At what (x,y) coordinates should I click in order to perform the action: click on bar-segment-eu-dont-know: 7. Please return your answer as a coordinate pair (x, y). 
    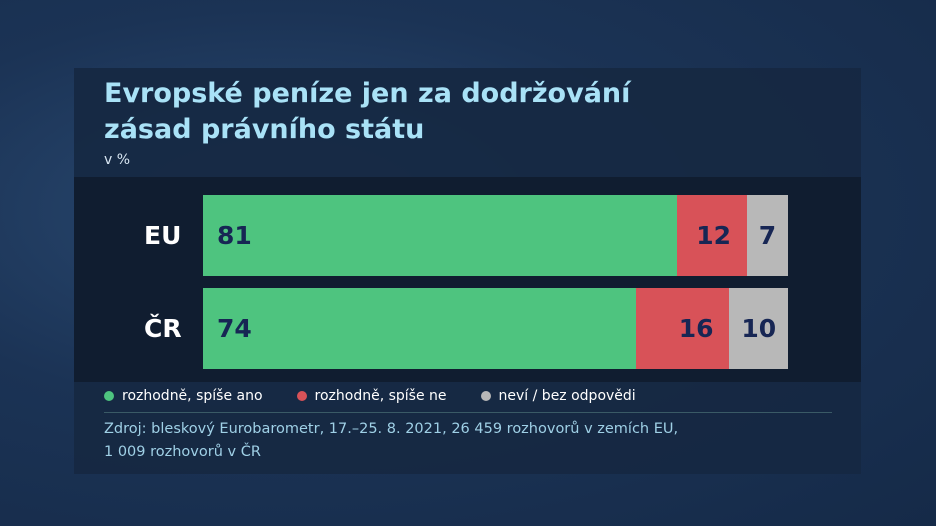
    Looking at the image, I should click on (767, 235).